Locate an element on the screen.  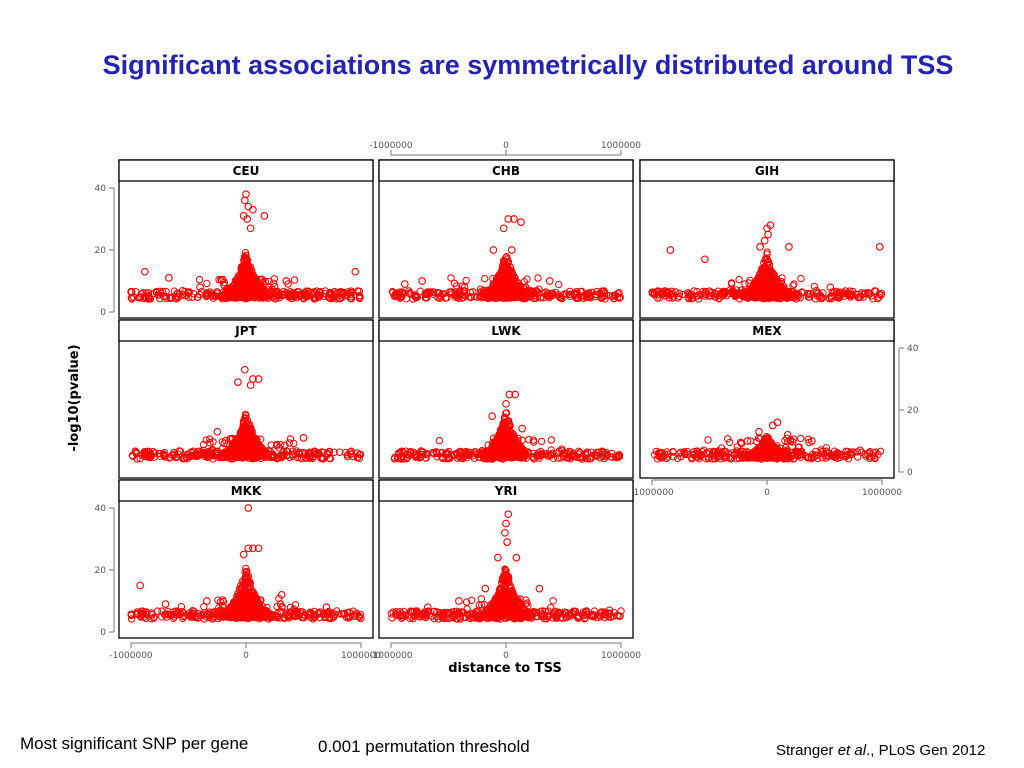
panel-label: LWK is located at coordinates (506, 331).